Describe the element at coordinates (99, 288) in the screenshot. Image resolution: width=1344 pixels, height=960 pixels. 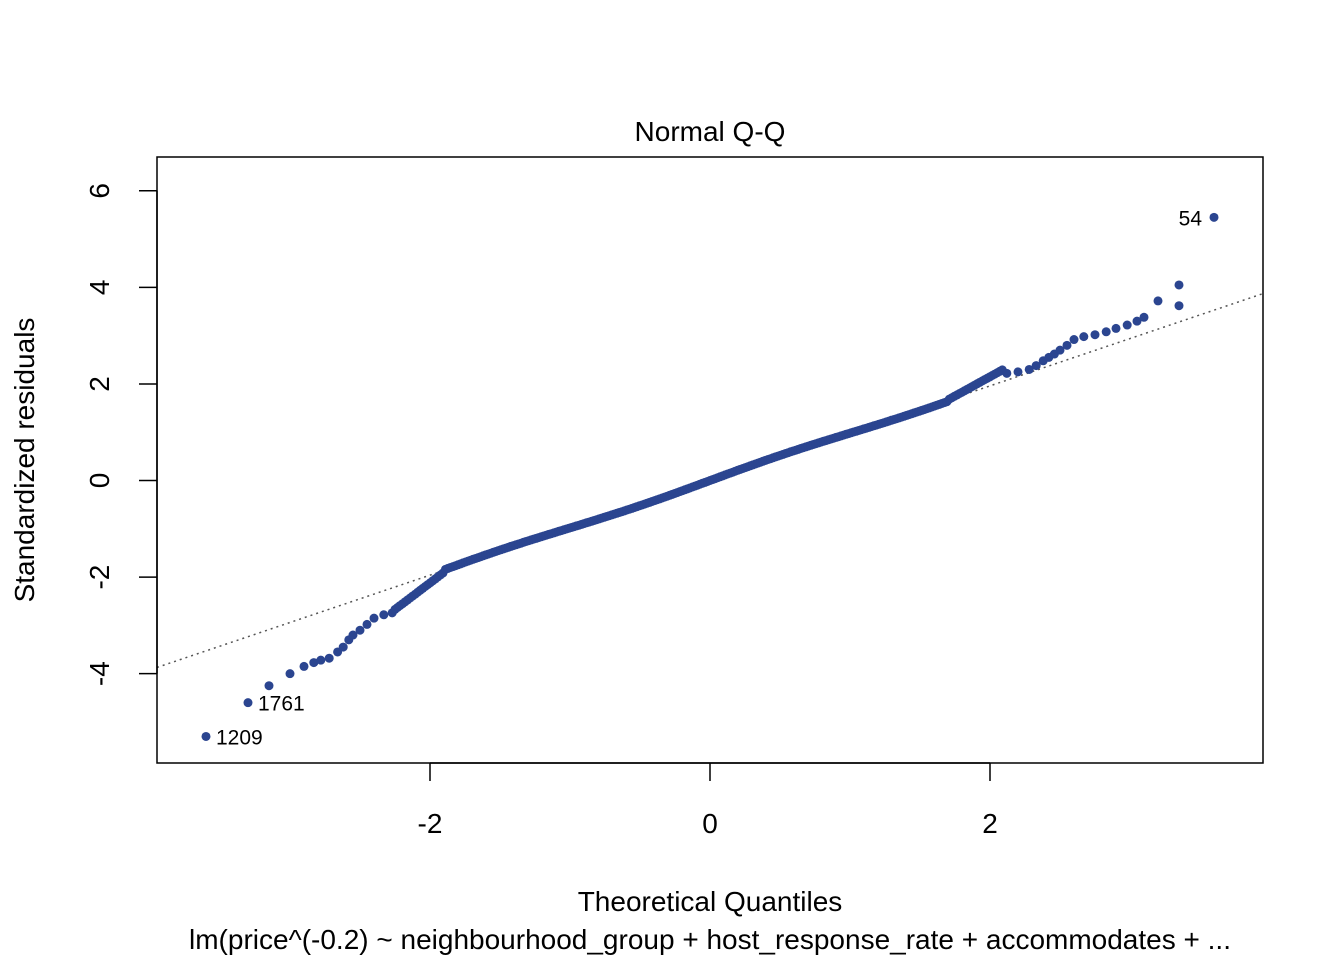
I see `y-tick-label: 4` at that location.